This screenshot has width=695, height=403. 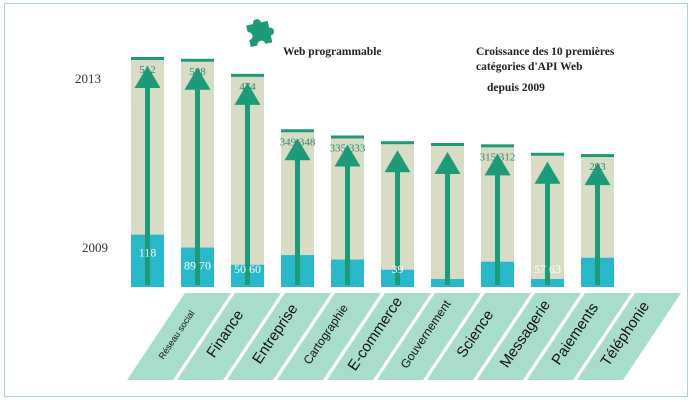 What do you see at coordinates (298, 142) in the screenshot?
I see `value-2013-cat-3: 349 348` at bounding box center [298, 142].